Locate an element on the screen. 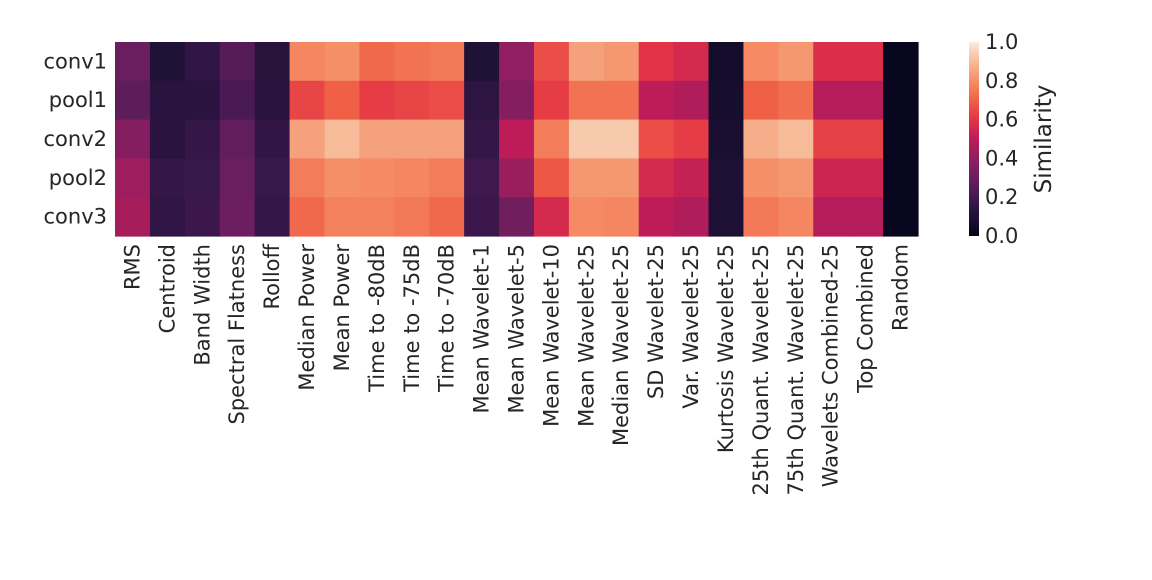 The width and height of the screenshot is (1152, 580). column-label: 75th Quant. Wavelet-25 is located at coordinates (796, 369).